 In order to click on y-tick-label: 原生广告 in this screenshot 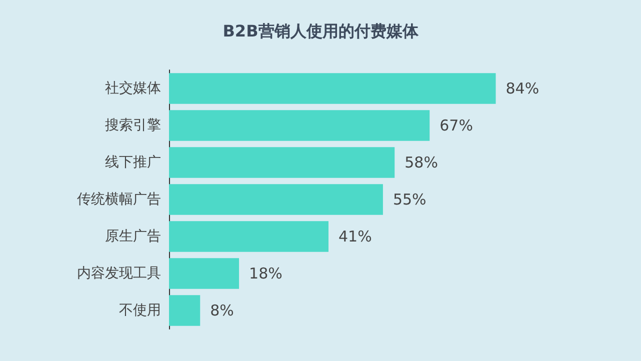, I will do `click(133, 236)`.